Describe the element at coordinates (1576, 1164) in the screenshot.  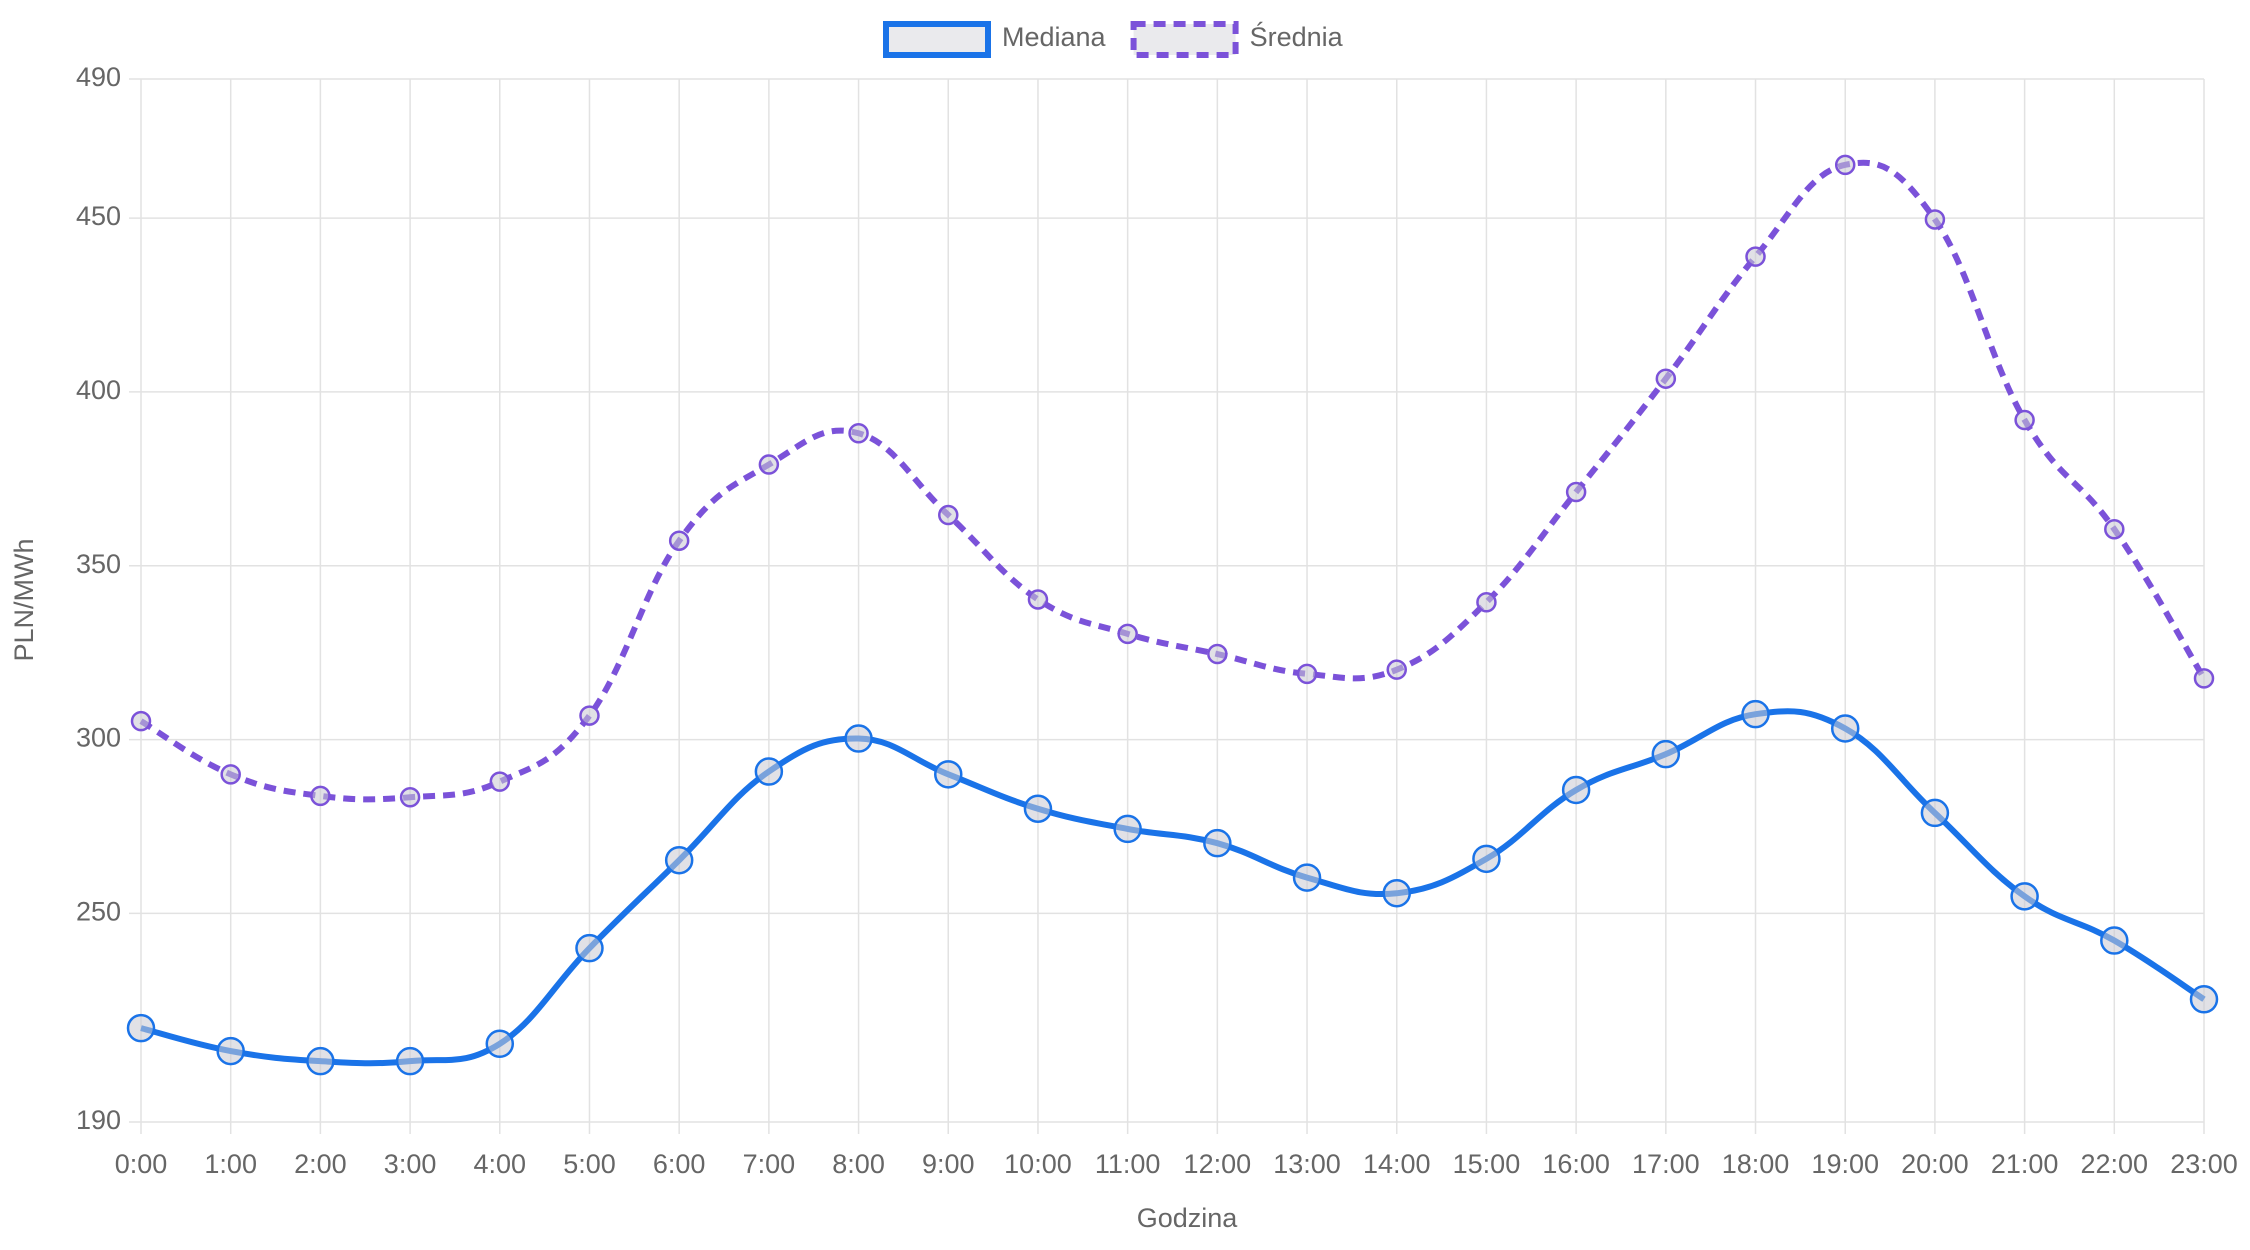
I see `x-tick-label: 16:00` at that location.